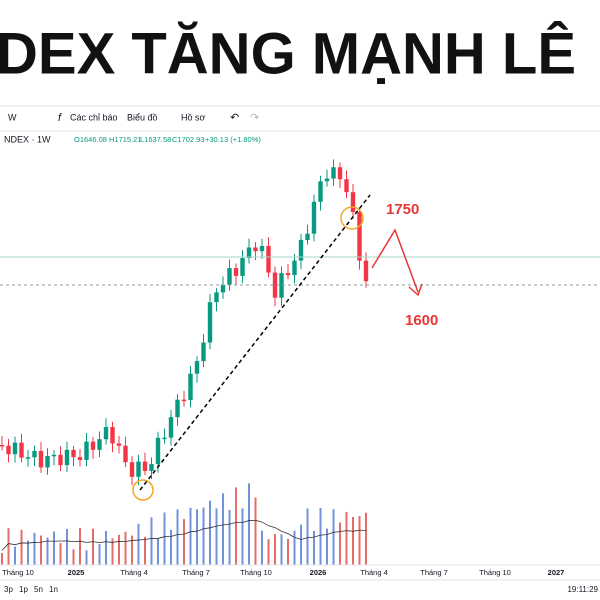 The width and height of the screenshot is (600, 600). What do you see at coordinates (142, 117) in the screenshot?
I see `chart-type-button: Biểu đồ` at bounding box center [142, 117].